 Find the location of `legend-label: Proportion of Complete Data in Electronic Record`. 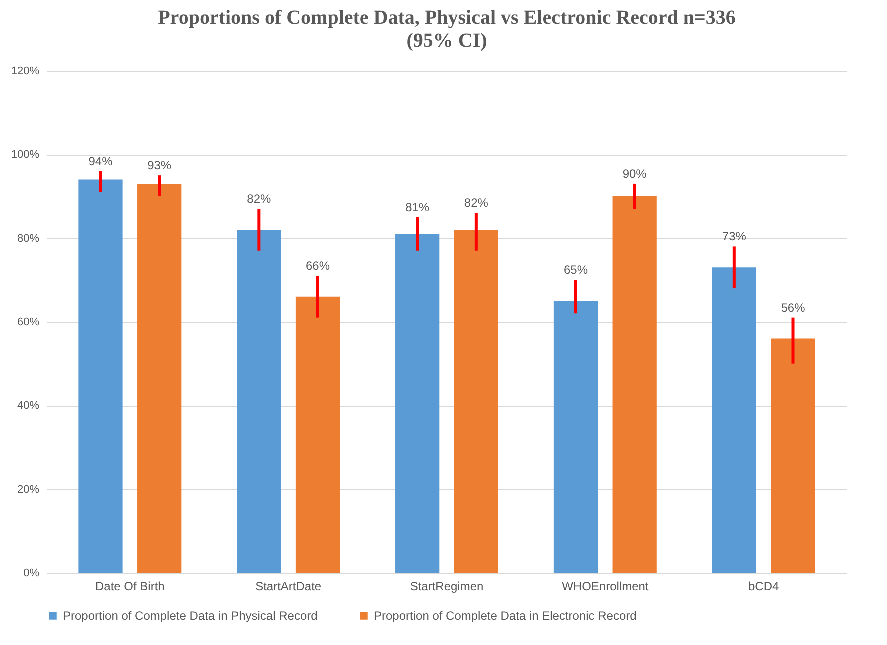

legend-label: Proportion of Complete Data in Electronic Record is located at coordinates (505, 616).